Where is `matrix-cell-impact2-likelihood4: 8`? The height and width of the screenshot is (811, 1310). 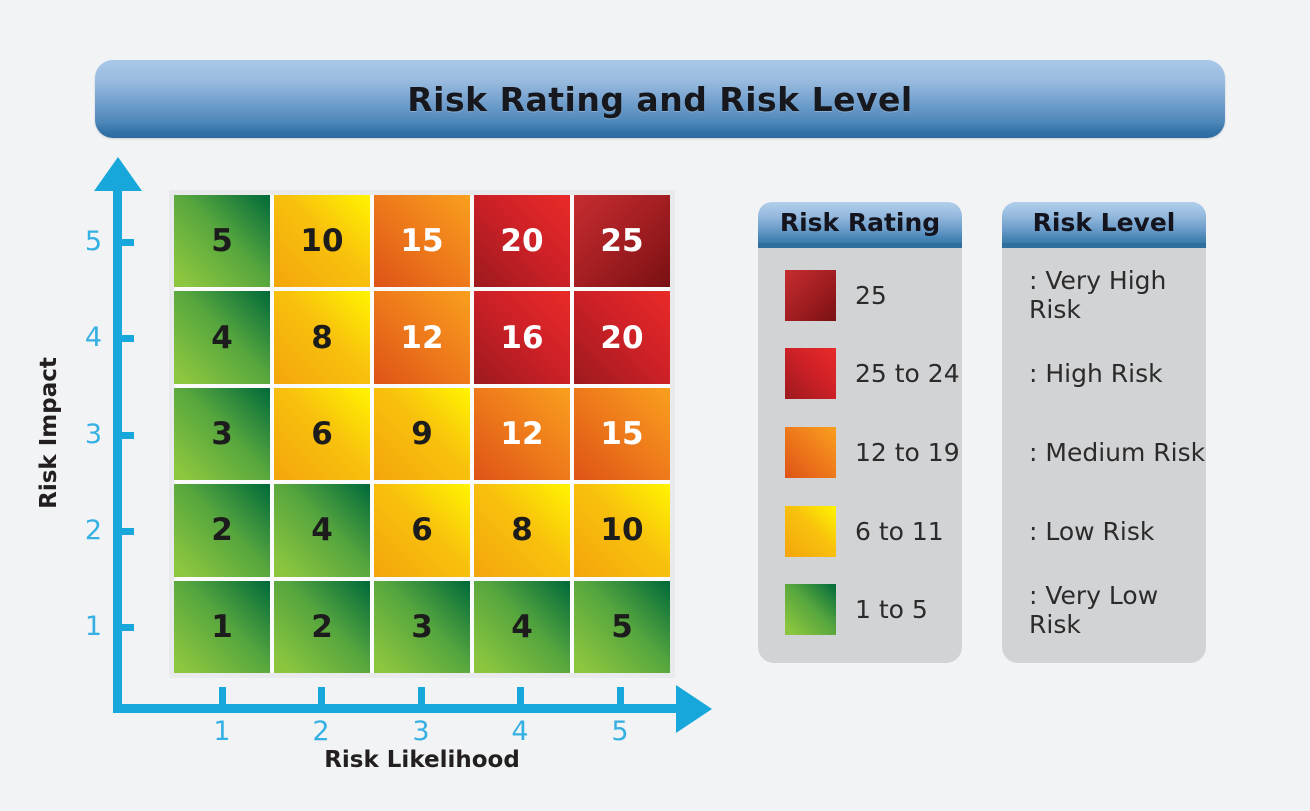
matrix-cell-impact2-likelihood4: 8 is located at coordinates (522, 530).